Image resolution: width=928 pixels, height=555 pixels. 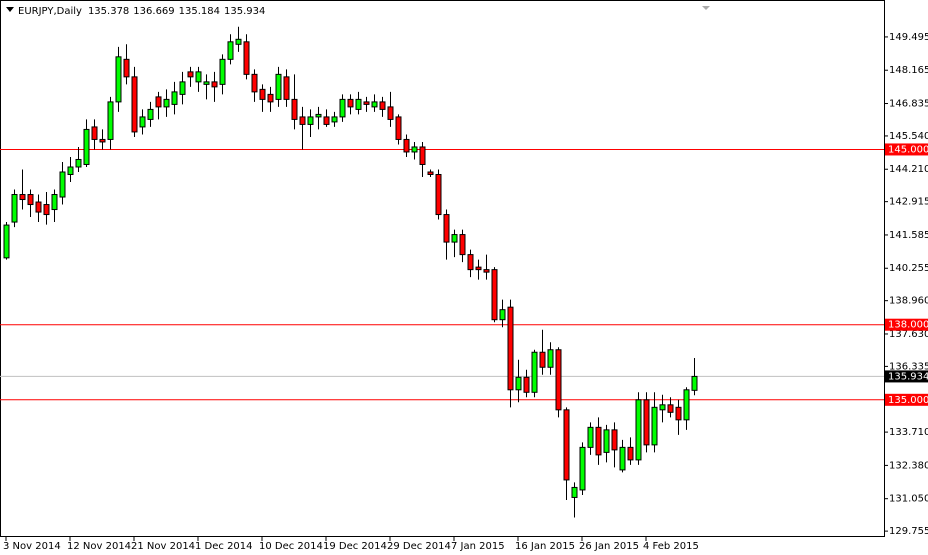 What do you see at coordinates (609, 546) in the screenshot?
I see `x-tick-label: 26 Jan 2015` at bounding box center [609, 546].